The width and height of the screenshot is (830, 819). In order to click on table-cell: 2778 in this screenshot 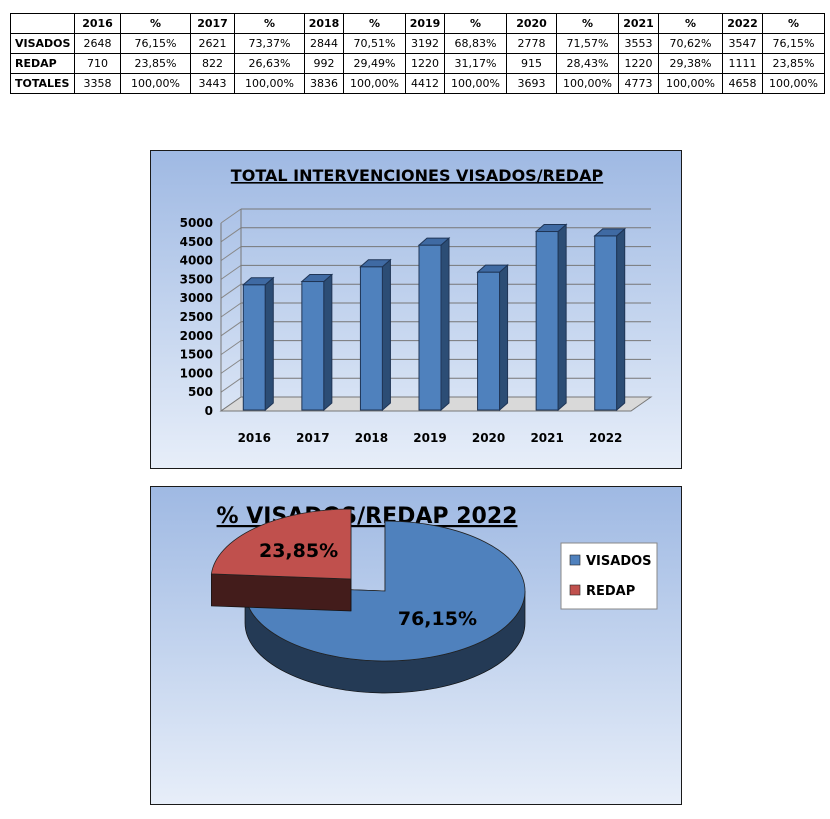, I will do `click(531, 43)`.